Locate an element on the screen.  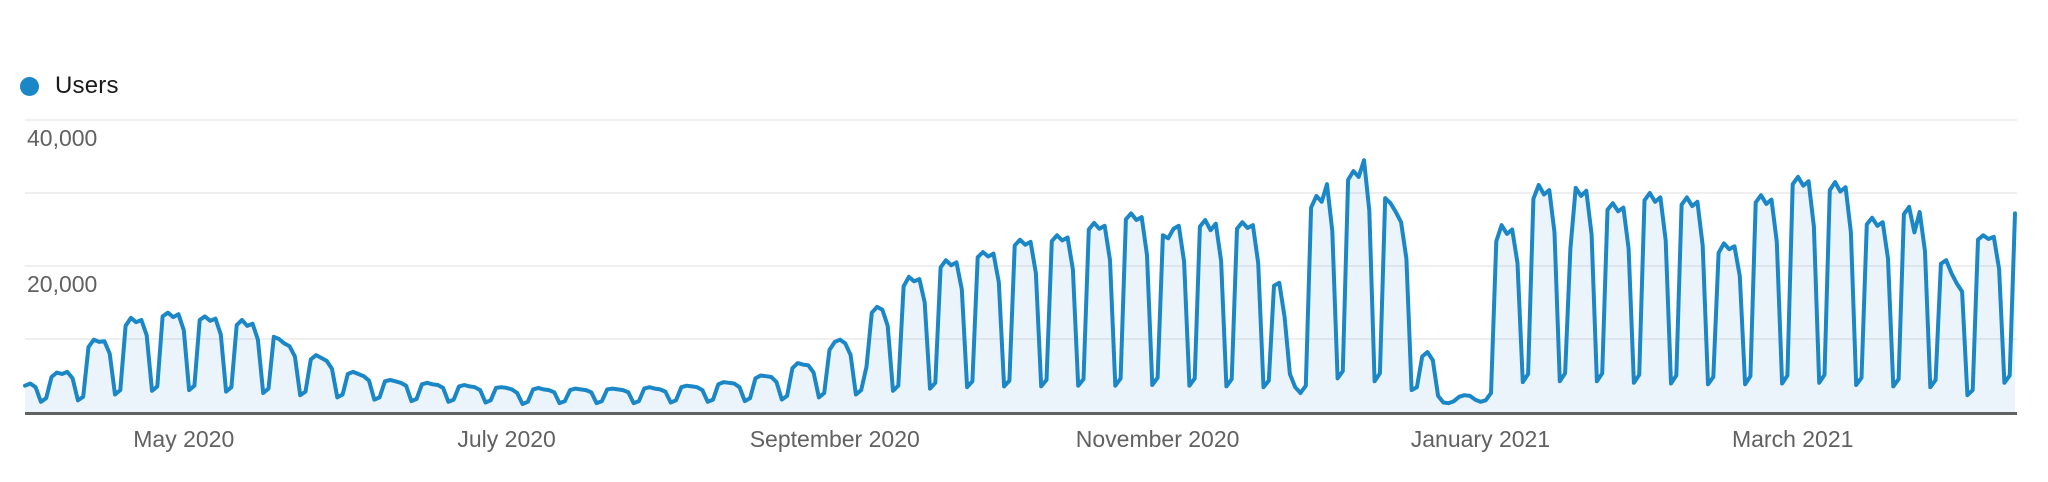
x-tick-label-september-2020: September 2020 is located at coordinates (834, 439).